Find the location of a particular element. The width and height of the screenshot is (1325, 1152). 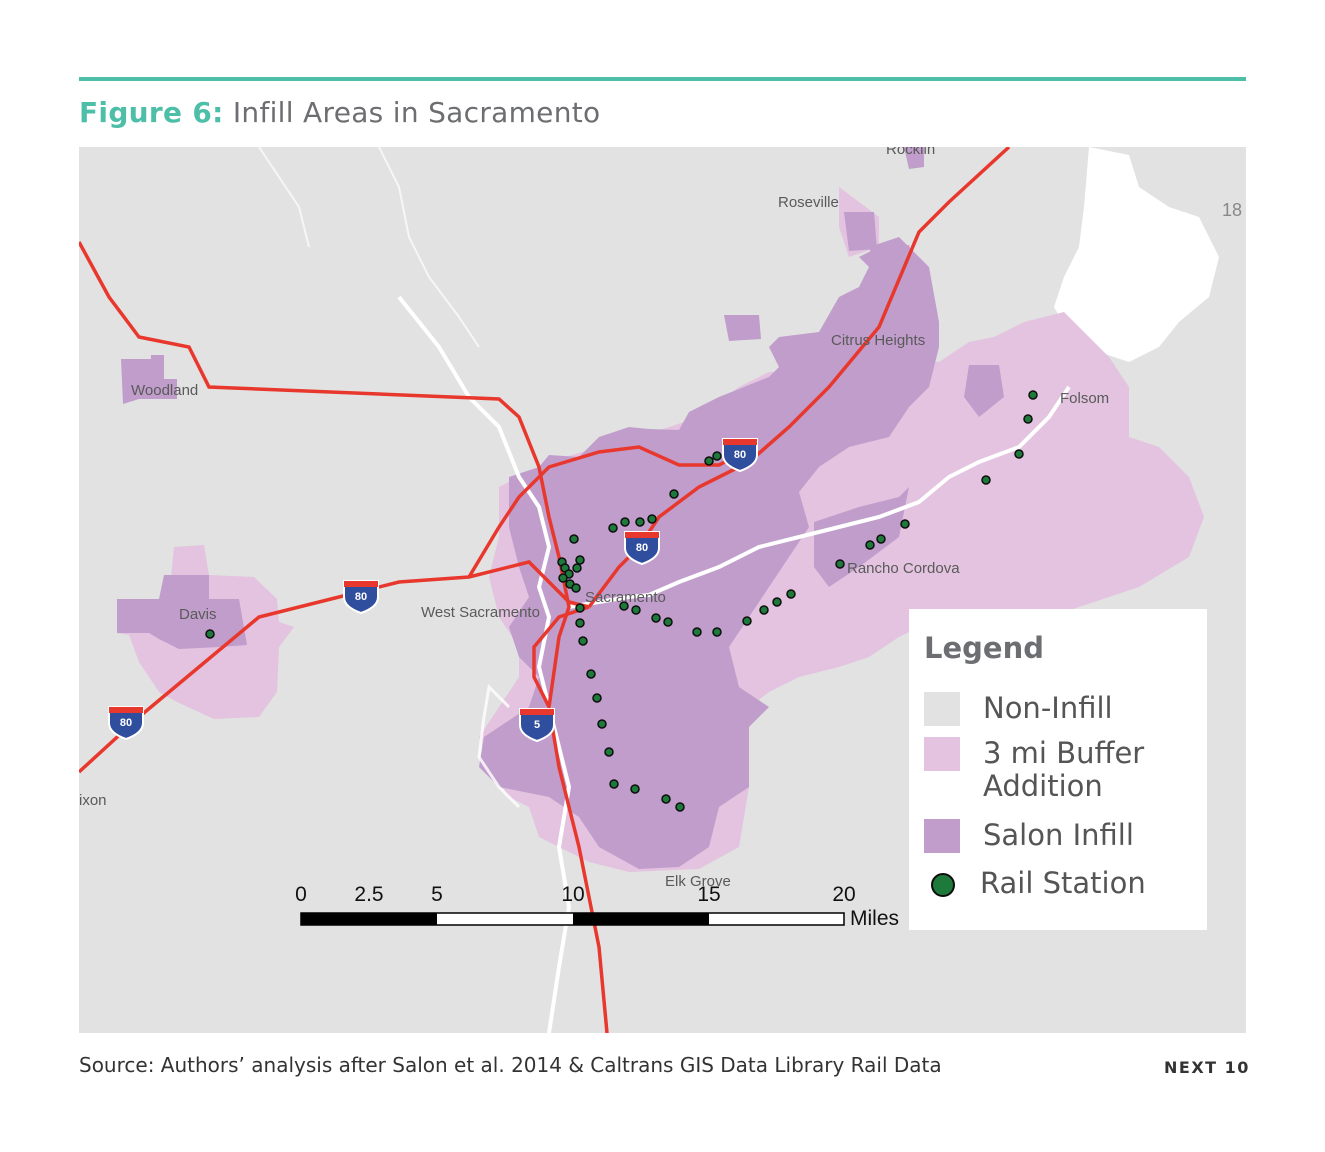

infill-area-roseville is located at coordinates (860, 231).